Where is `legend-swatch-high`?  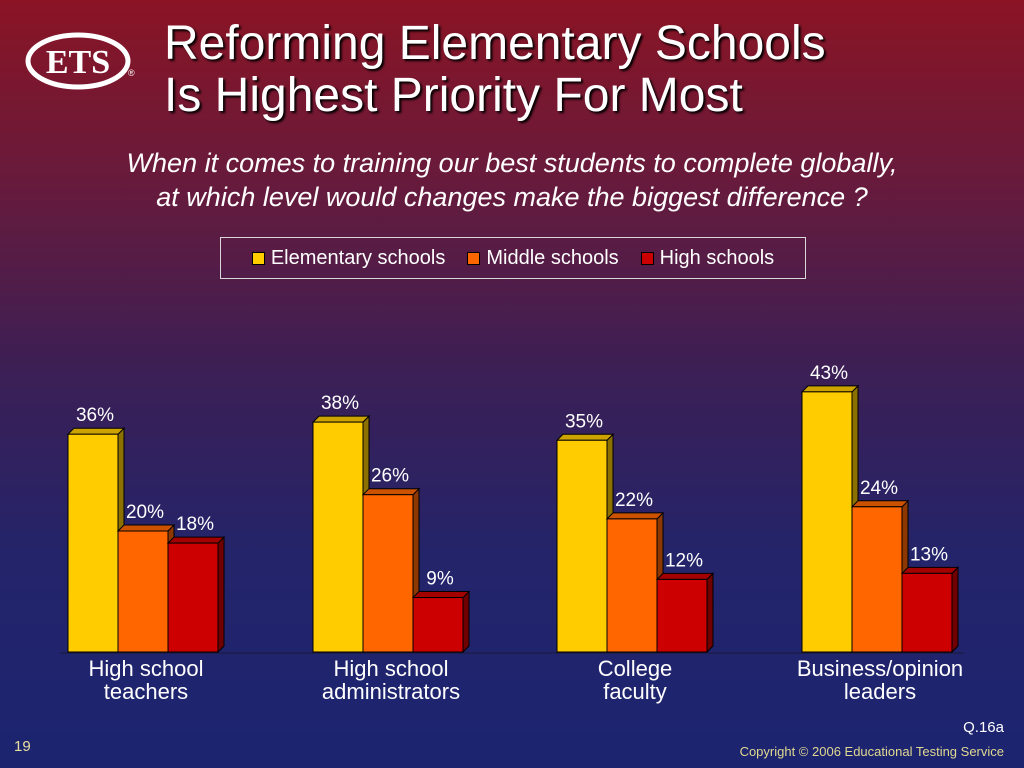 legend-swatch-high is located at coordinates (647, 258).